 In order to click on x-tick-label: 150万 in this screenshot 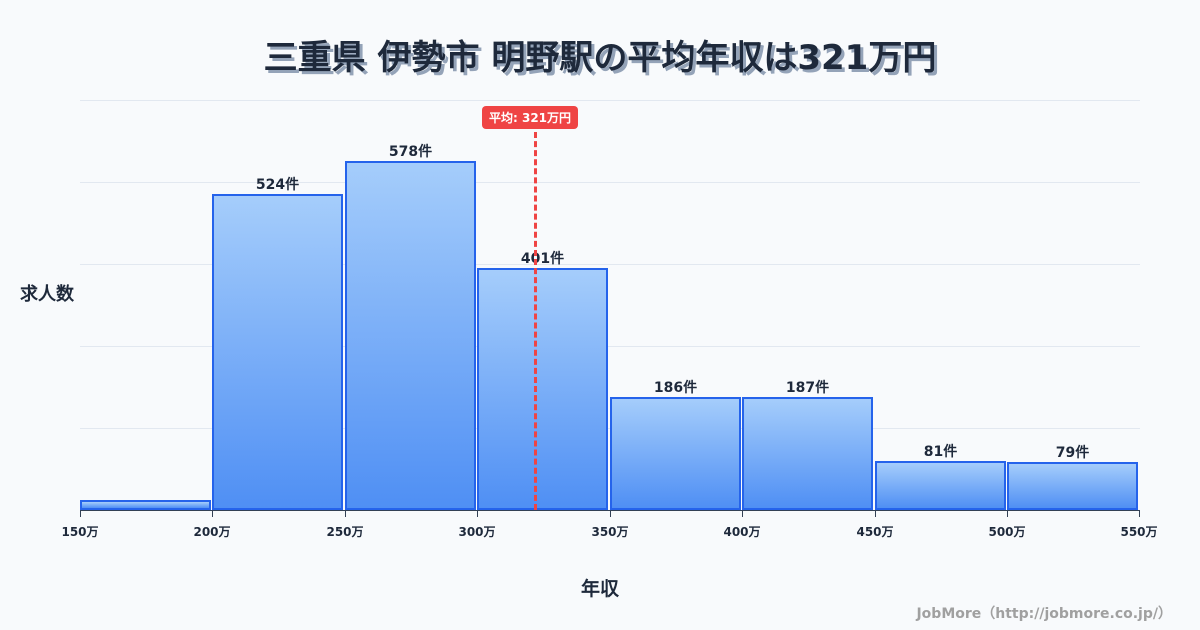, I will do `click(80, 532)`.